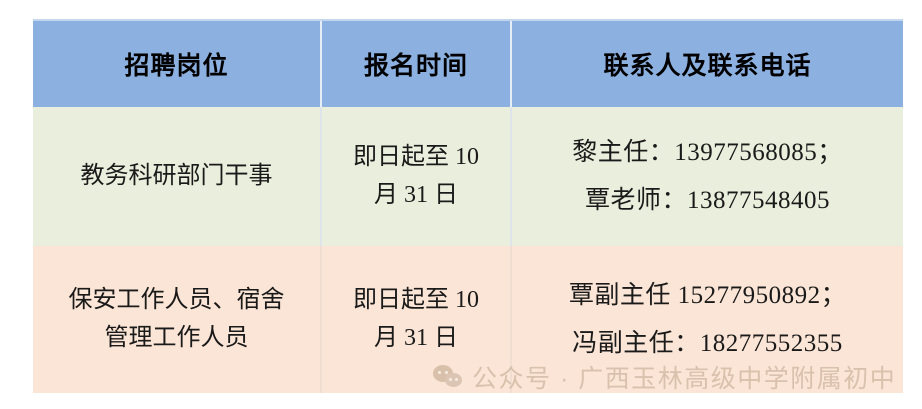  I want to click on cell-position: 保安工作人员、宿舍 管理工作人员, so click(177, 319).